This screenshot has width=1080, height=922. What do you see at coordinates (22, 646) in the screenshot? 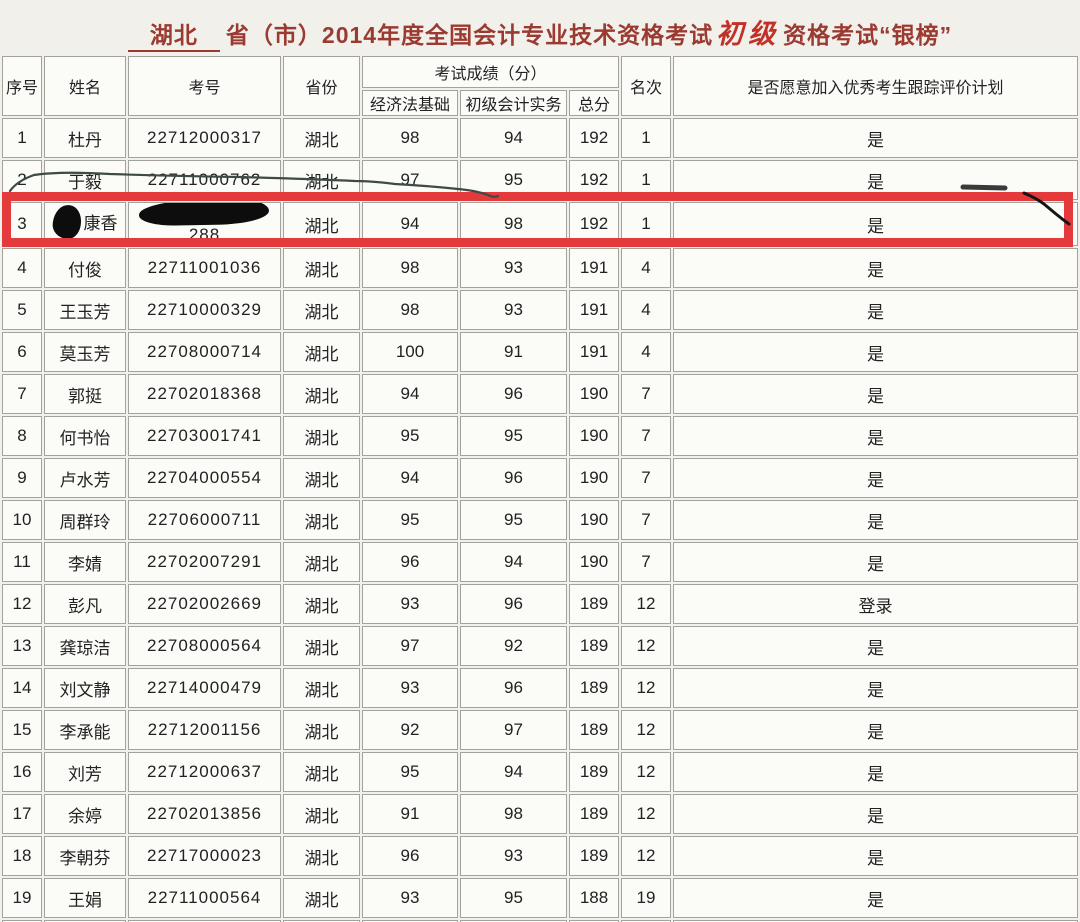
I see `row-no-cell: 13` at bounding box center [22, 646].